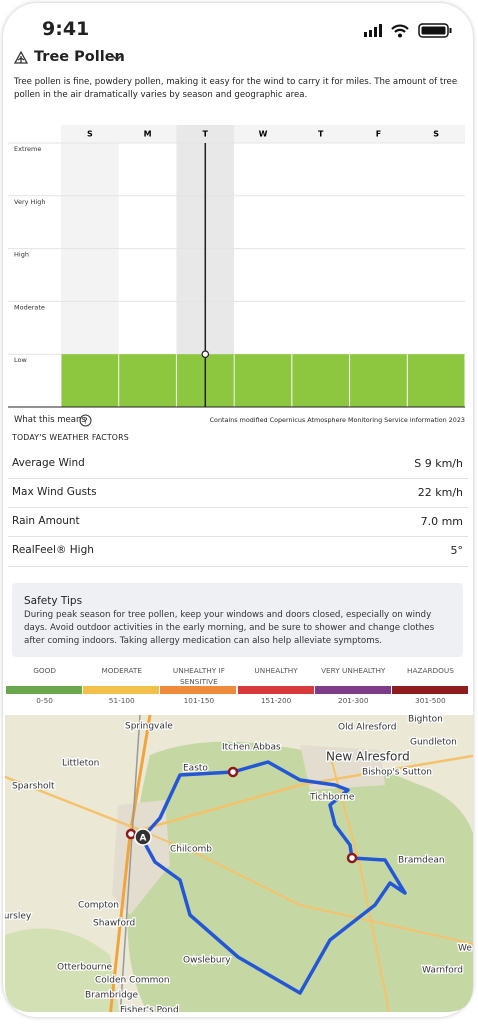 Image resolution: width=478 pixels, height=1024 pixels. What do you see at coordinates (367, 728) in the screenshot?
I see `place-label: Old Alresford` at bounding box center [367, 728].